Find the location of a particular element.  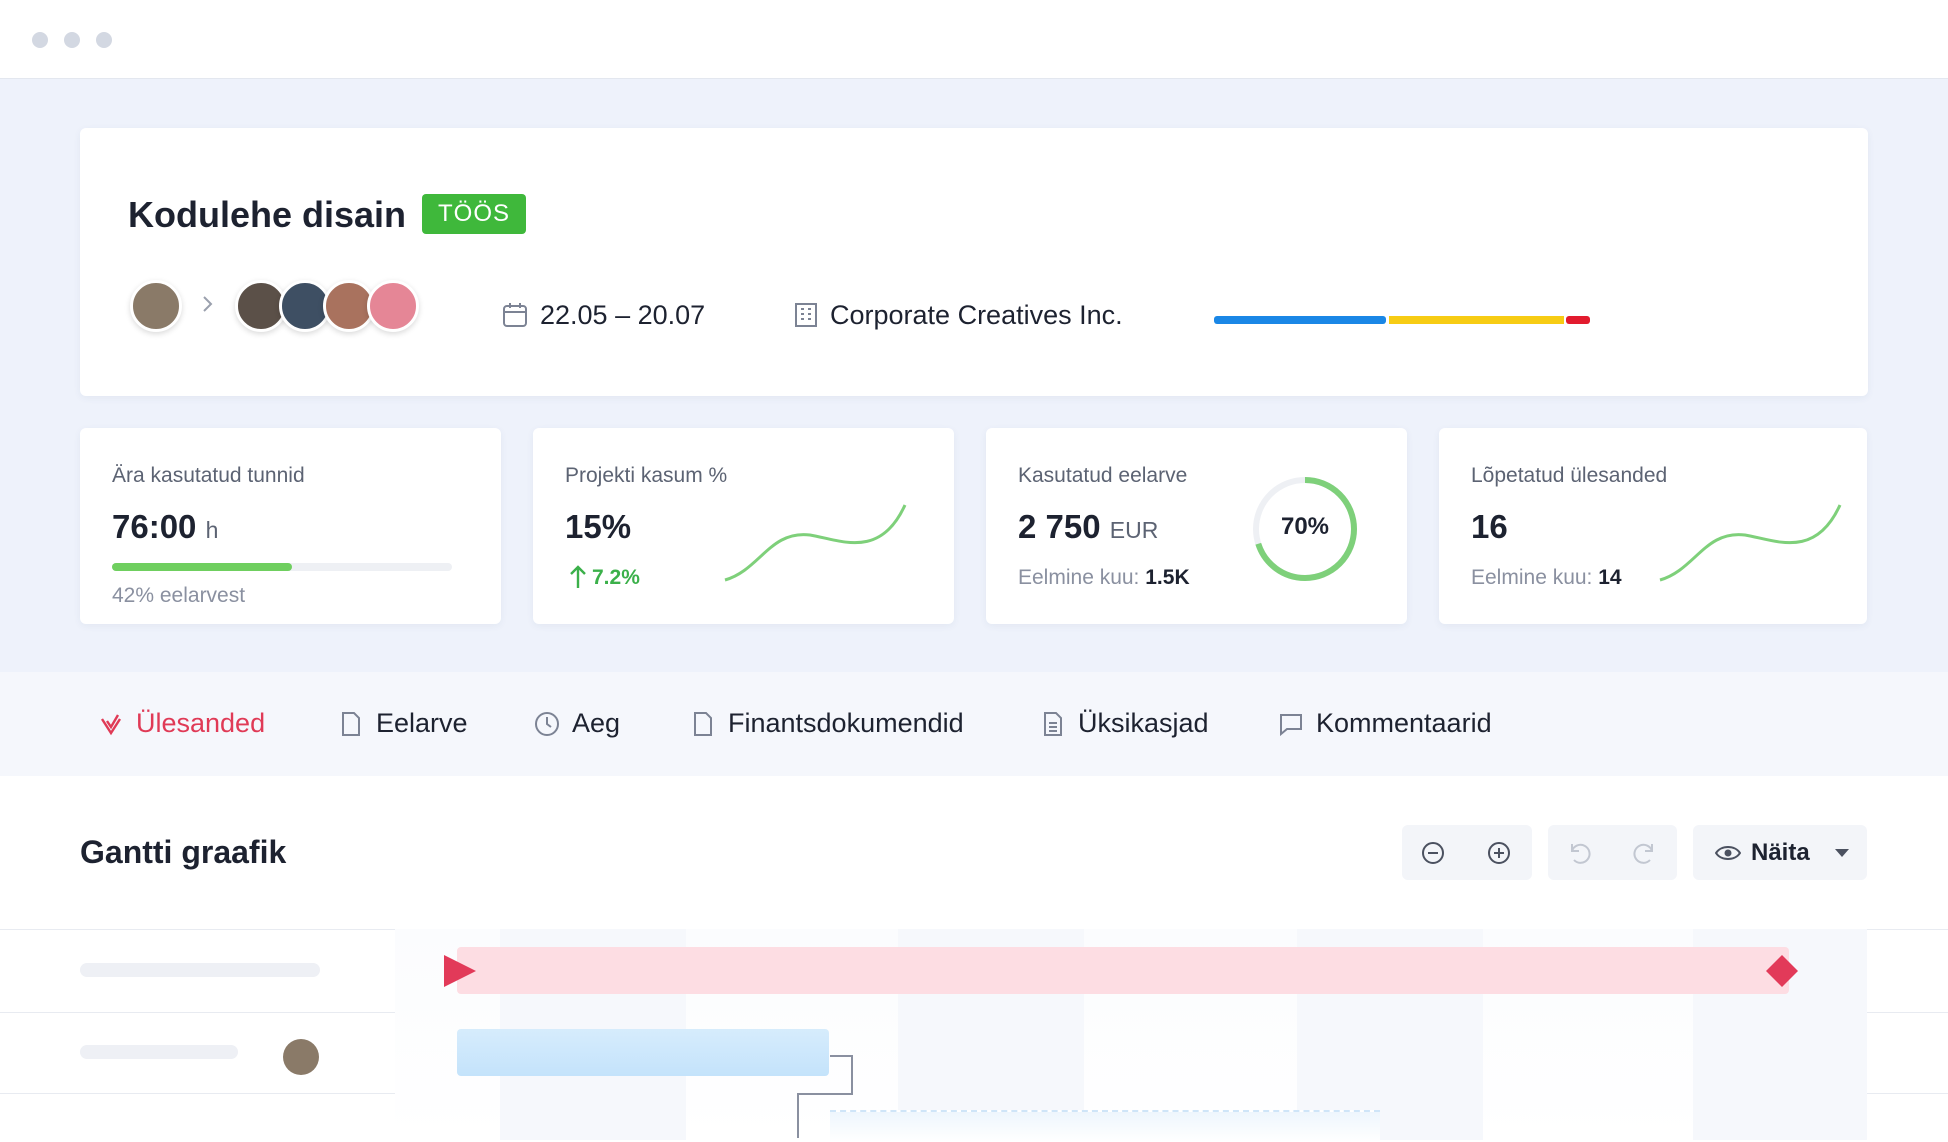

card-note: Eelmine kuu: 14 is located at coordinates (1546, 578).